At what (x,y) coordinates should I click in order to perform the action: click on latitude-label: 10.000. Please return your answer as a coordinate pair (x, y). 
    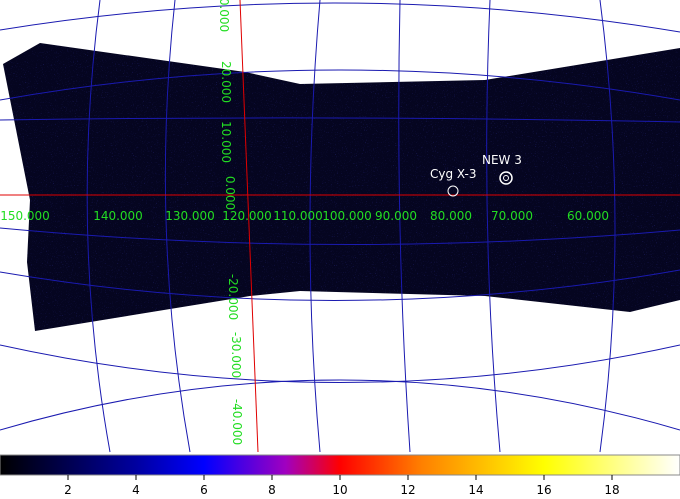
    Looking at the image, I should click on (226, 142).